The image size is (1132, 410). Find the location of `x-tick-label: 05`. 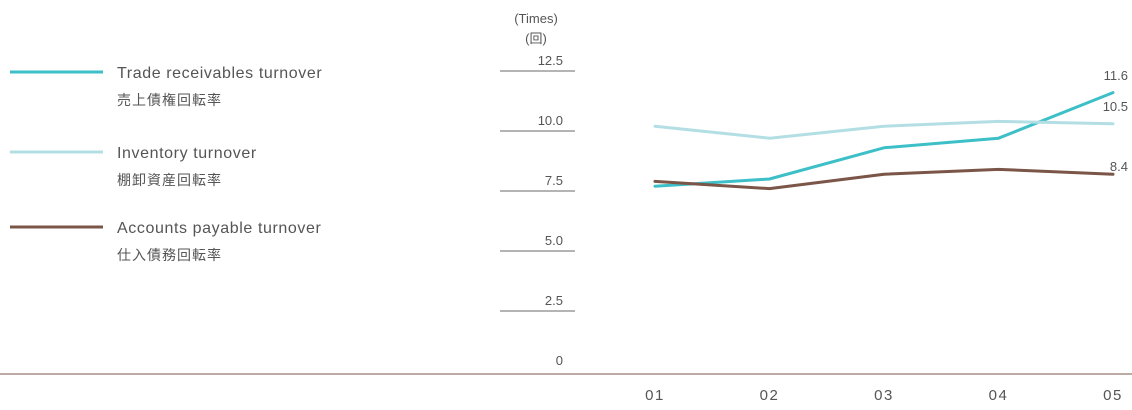

x-tick-label: 05 is located at coordinates (1113, 395).